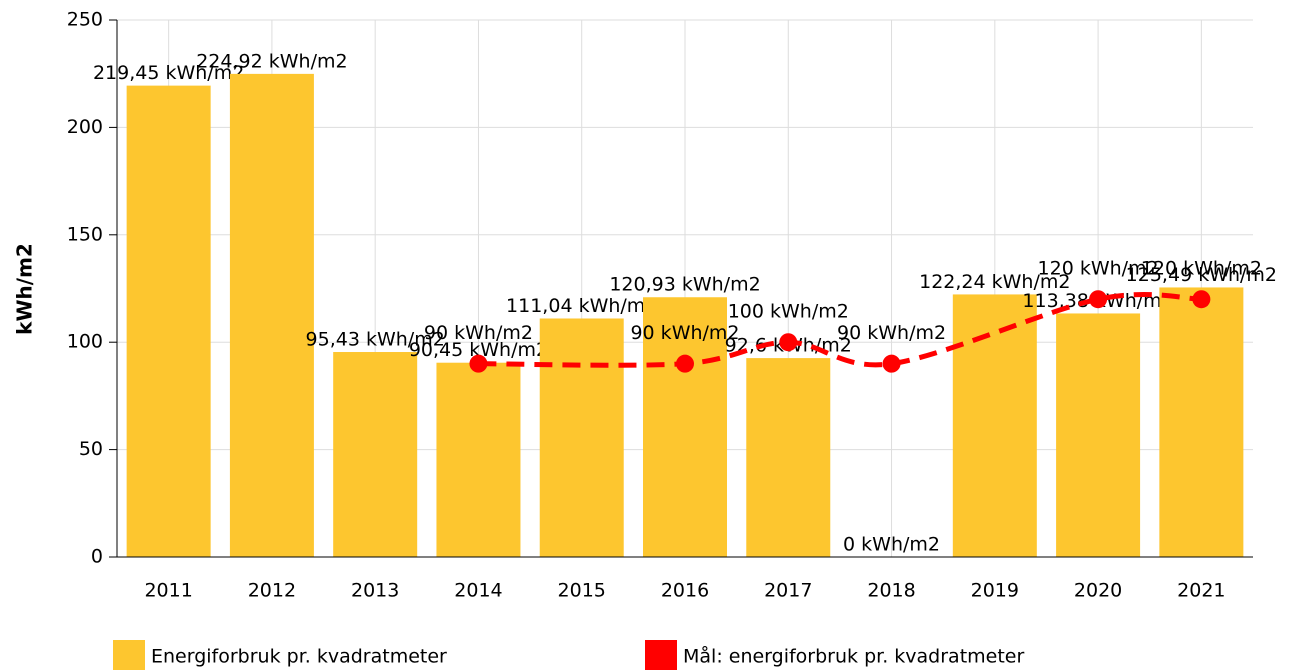 This screenshot has height=670, width=1306. Describe the element at coordinates (478, 350) in the screenshot. I see `data-label: 90,45 kWh/m2` at that location.